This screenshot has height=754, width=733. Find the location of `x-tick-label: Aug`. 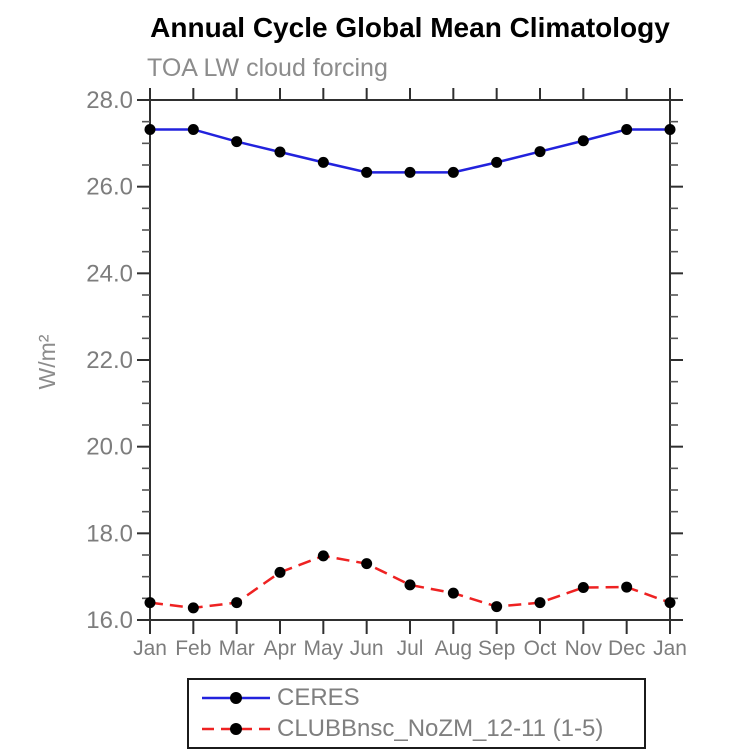

x-tick-label: Aug is located at coordinates (453, 648).